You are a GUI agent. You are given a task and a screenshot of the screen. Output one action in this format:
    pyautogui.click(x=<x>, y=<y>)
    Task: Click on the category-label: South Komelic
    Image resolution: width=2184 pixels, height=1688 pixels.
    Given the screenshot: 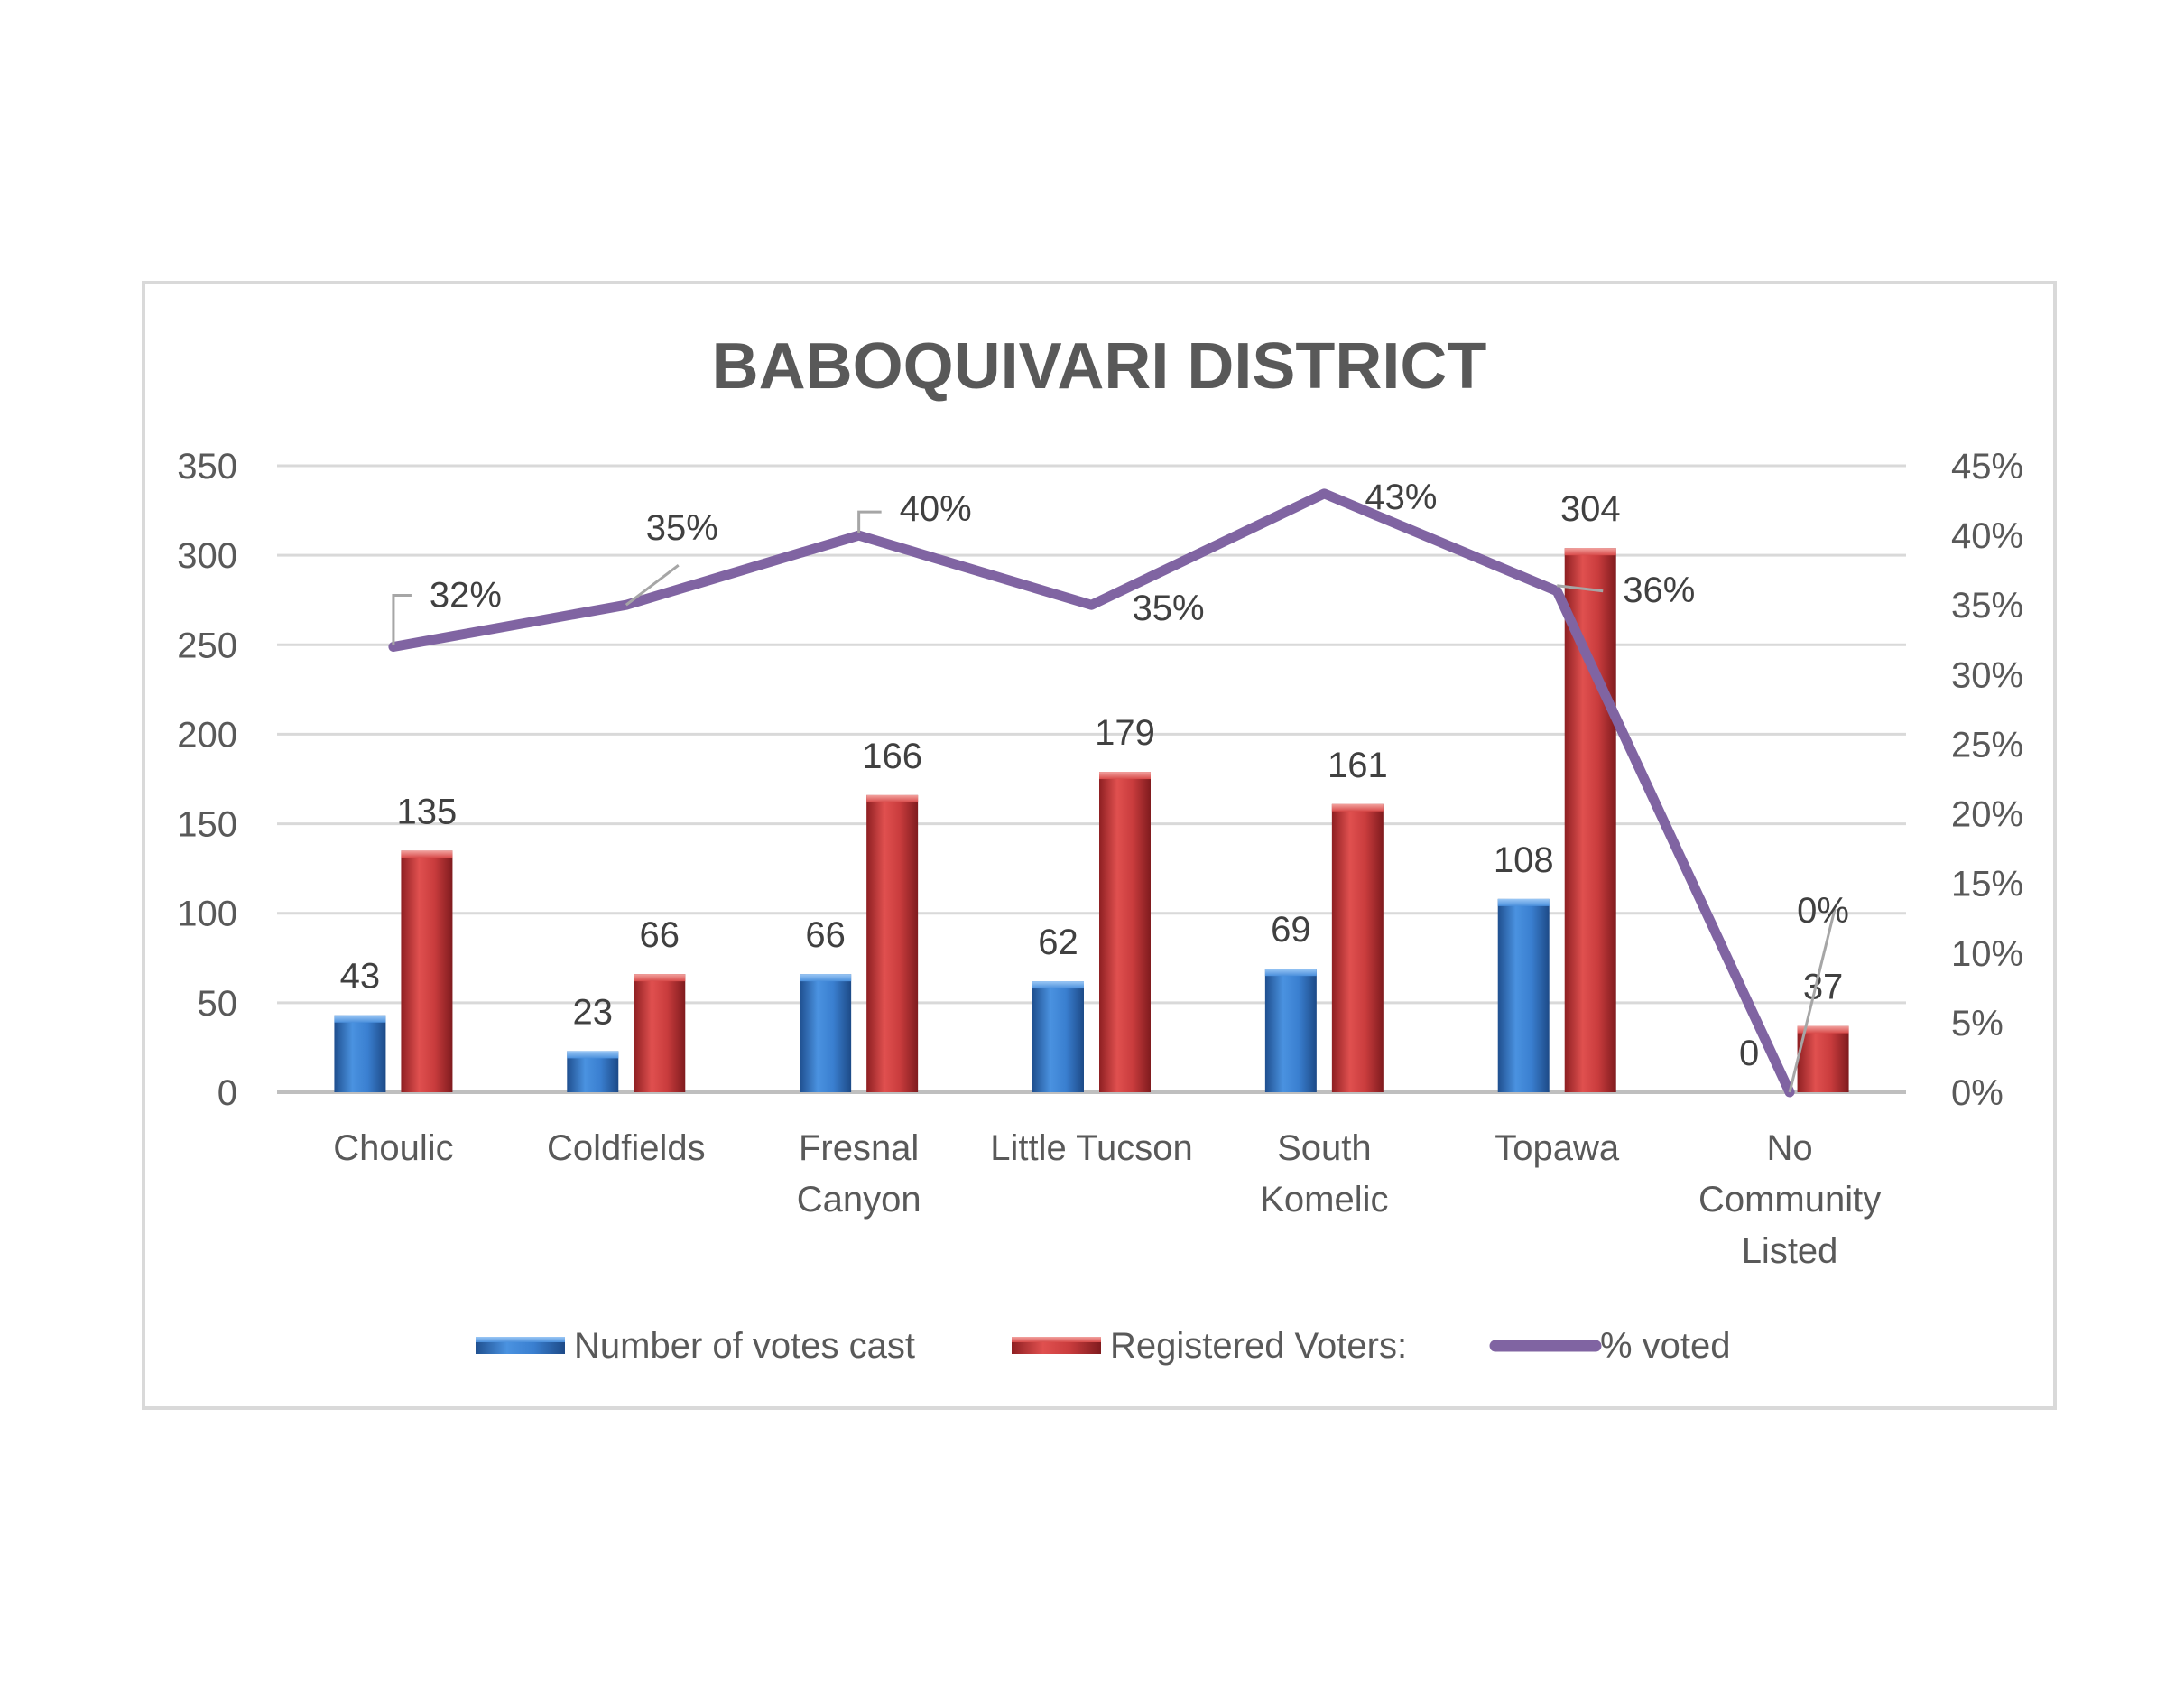 What is the action you would take?
    pyautogui.click(x=1324, y=1174)
    